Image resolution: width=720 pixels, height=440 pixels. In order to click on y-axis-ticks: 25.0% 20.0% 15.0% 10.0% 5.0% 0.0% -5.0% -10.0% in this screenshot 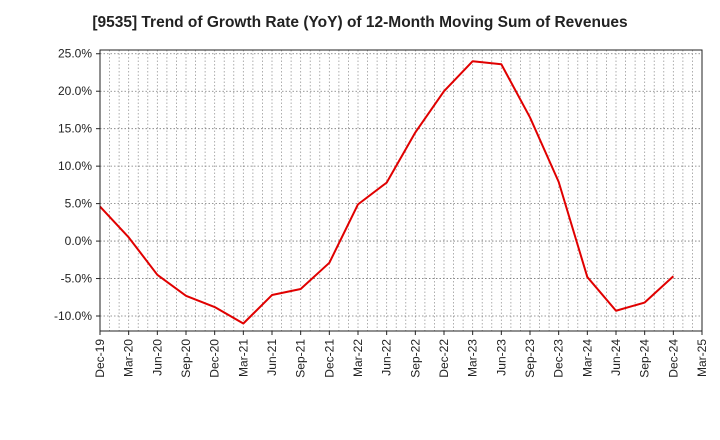, I will do `click(77, 185)`.